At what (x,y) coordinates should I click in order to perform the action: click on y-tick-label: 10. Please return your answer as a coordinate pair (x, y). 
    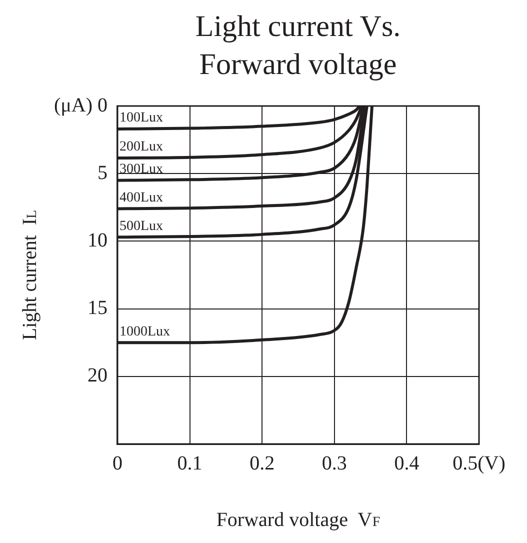
    Looking at the image, I should click on (97, 240).